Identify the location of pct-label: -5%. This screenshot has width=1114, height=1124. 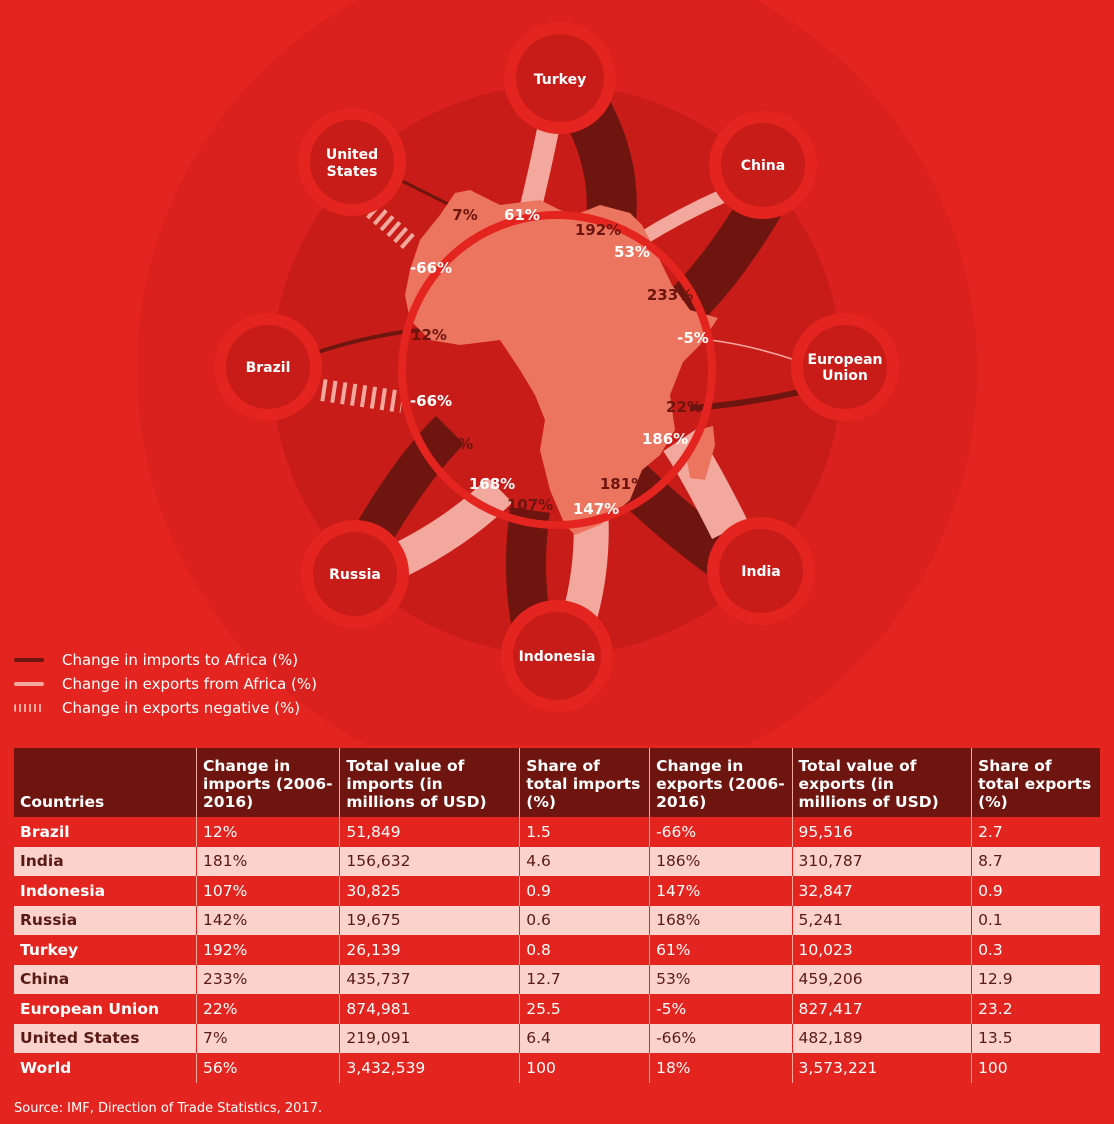
(693, 338).